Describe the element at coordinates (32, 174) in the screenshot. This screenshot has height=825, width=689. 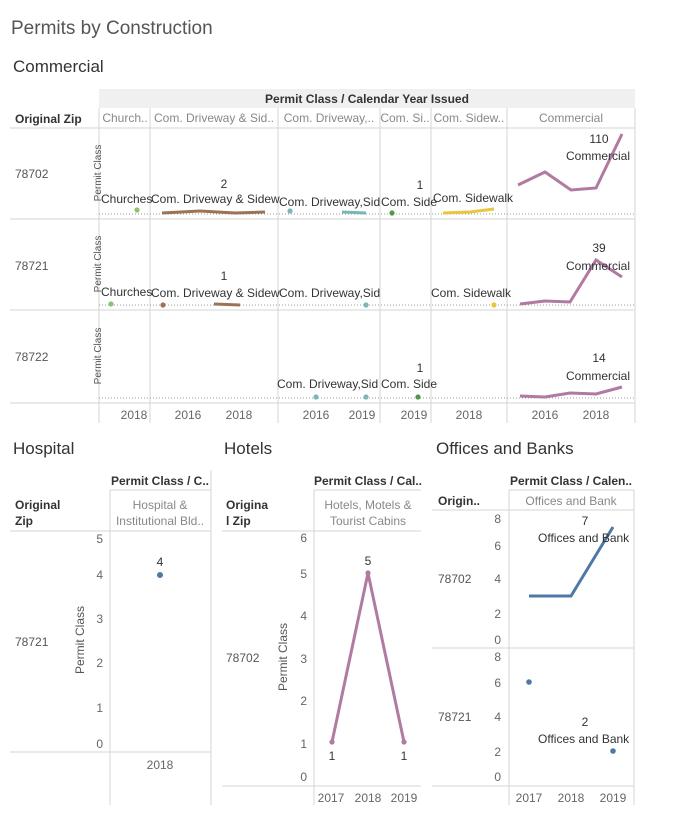
I see `zip-label-78702: 78702` at that location.